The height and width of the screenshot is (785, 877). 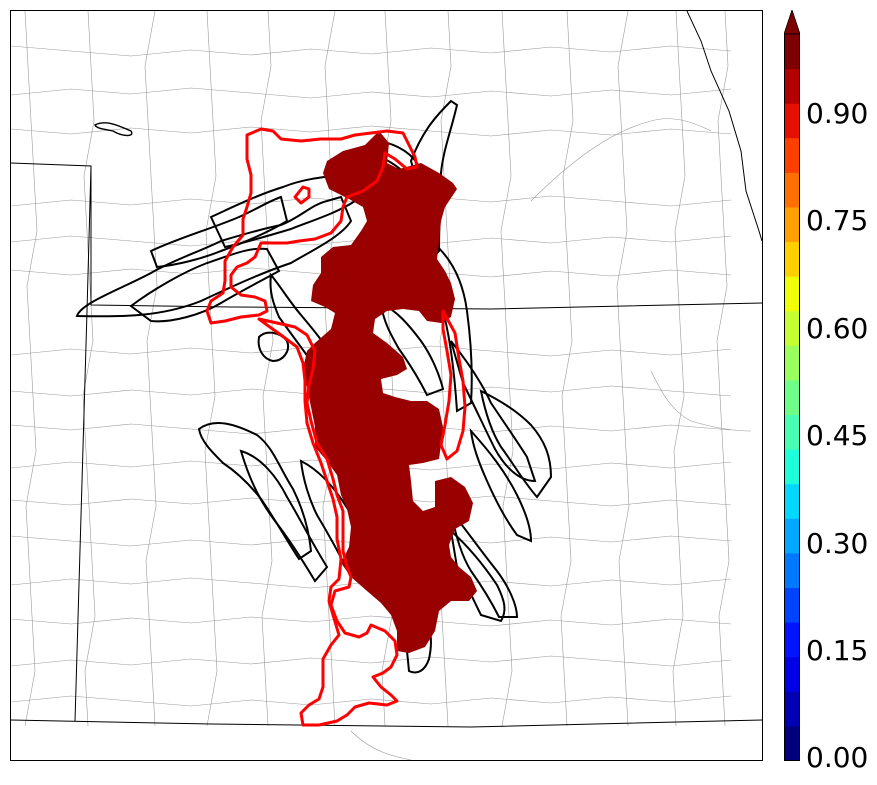 I want to click on colorbar-tick-label: 0.00, so click(x=837, y=757).